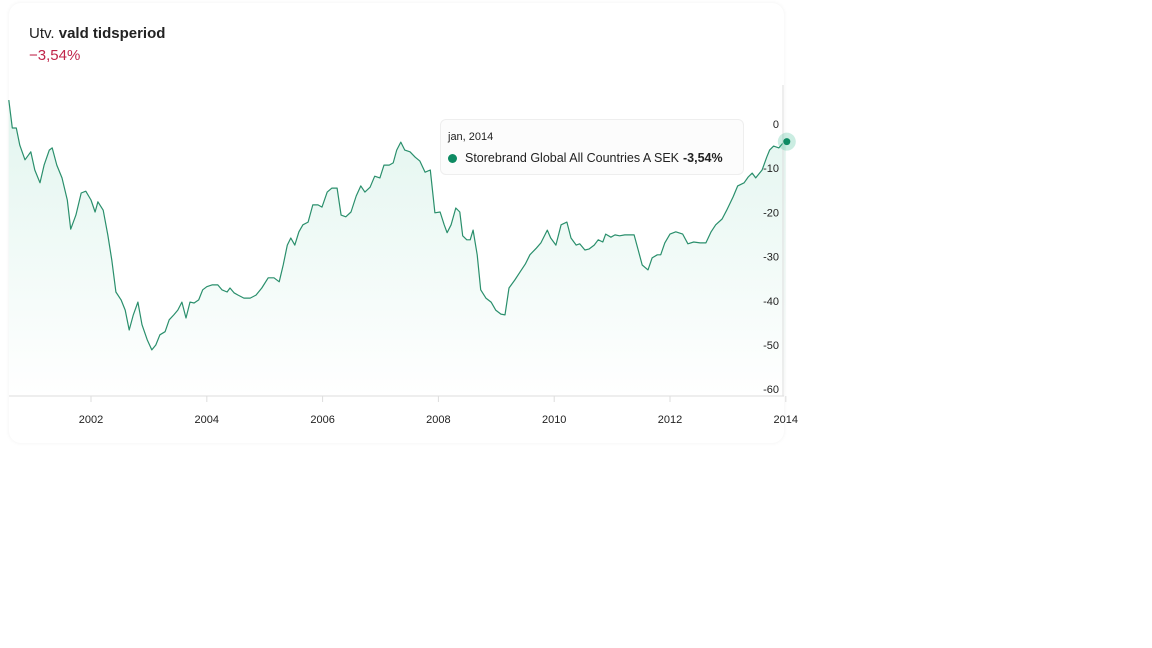 The image size is (1152, 648). Describe the element at coordinates (786, 420) in the screenshot. I see `x-tick-label: 2014` at that location.